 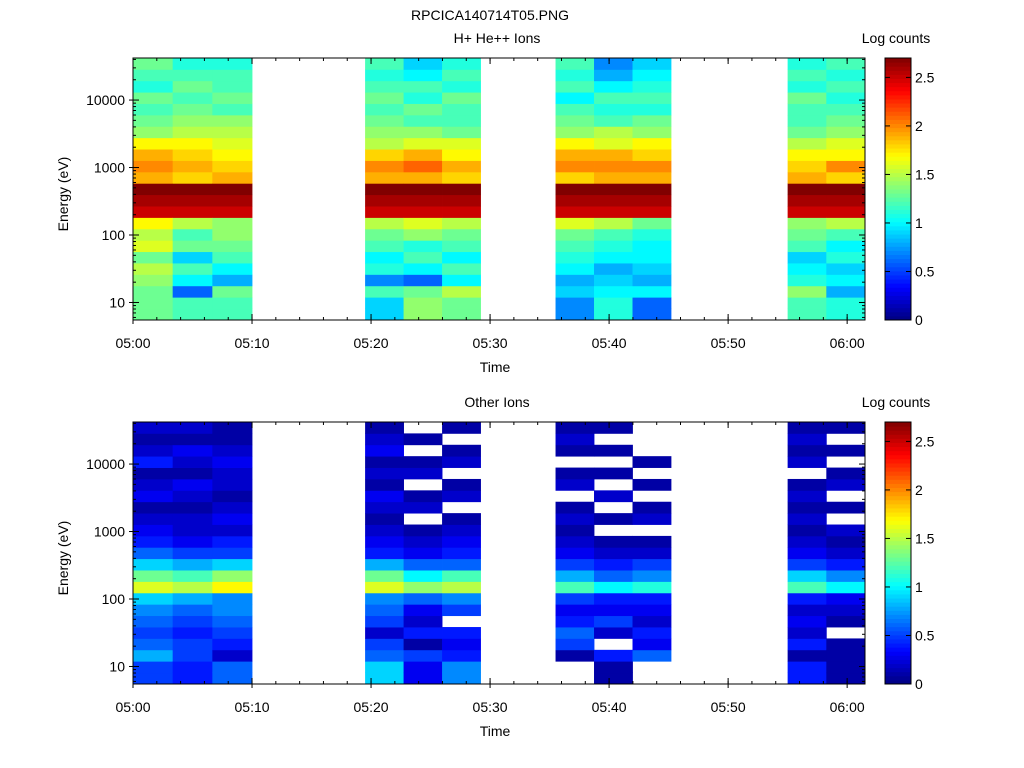 What do you see at coordinates (490, 707) in the screenshot?
I see `x-tick-label: 05:30` at bounding box center [490, 707].